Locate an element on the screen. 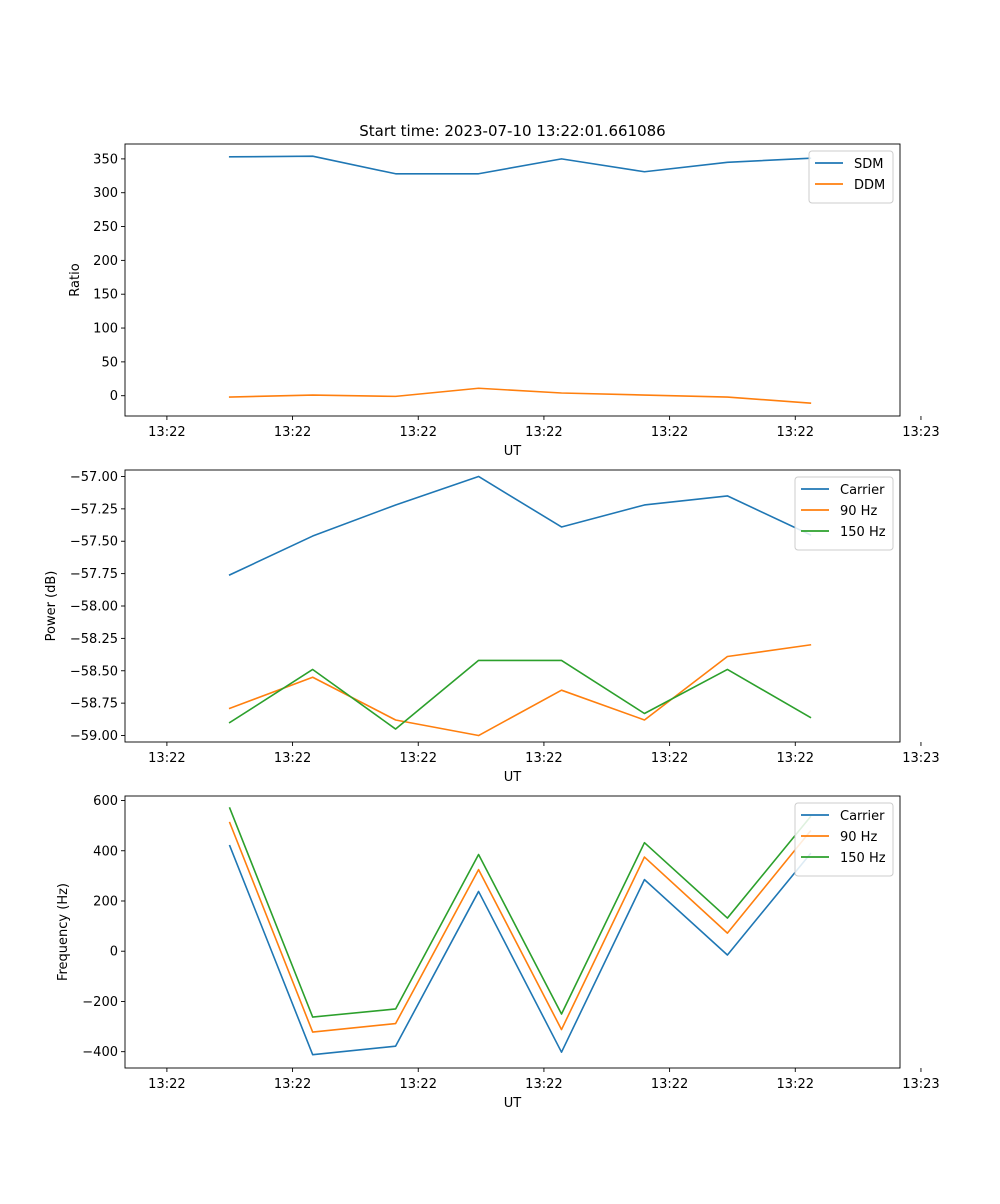 This screenshot has height=1204, width=1000. y-tick-label: −58.00 is located at coordinates (94, 607).